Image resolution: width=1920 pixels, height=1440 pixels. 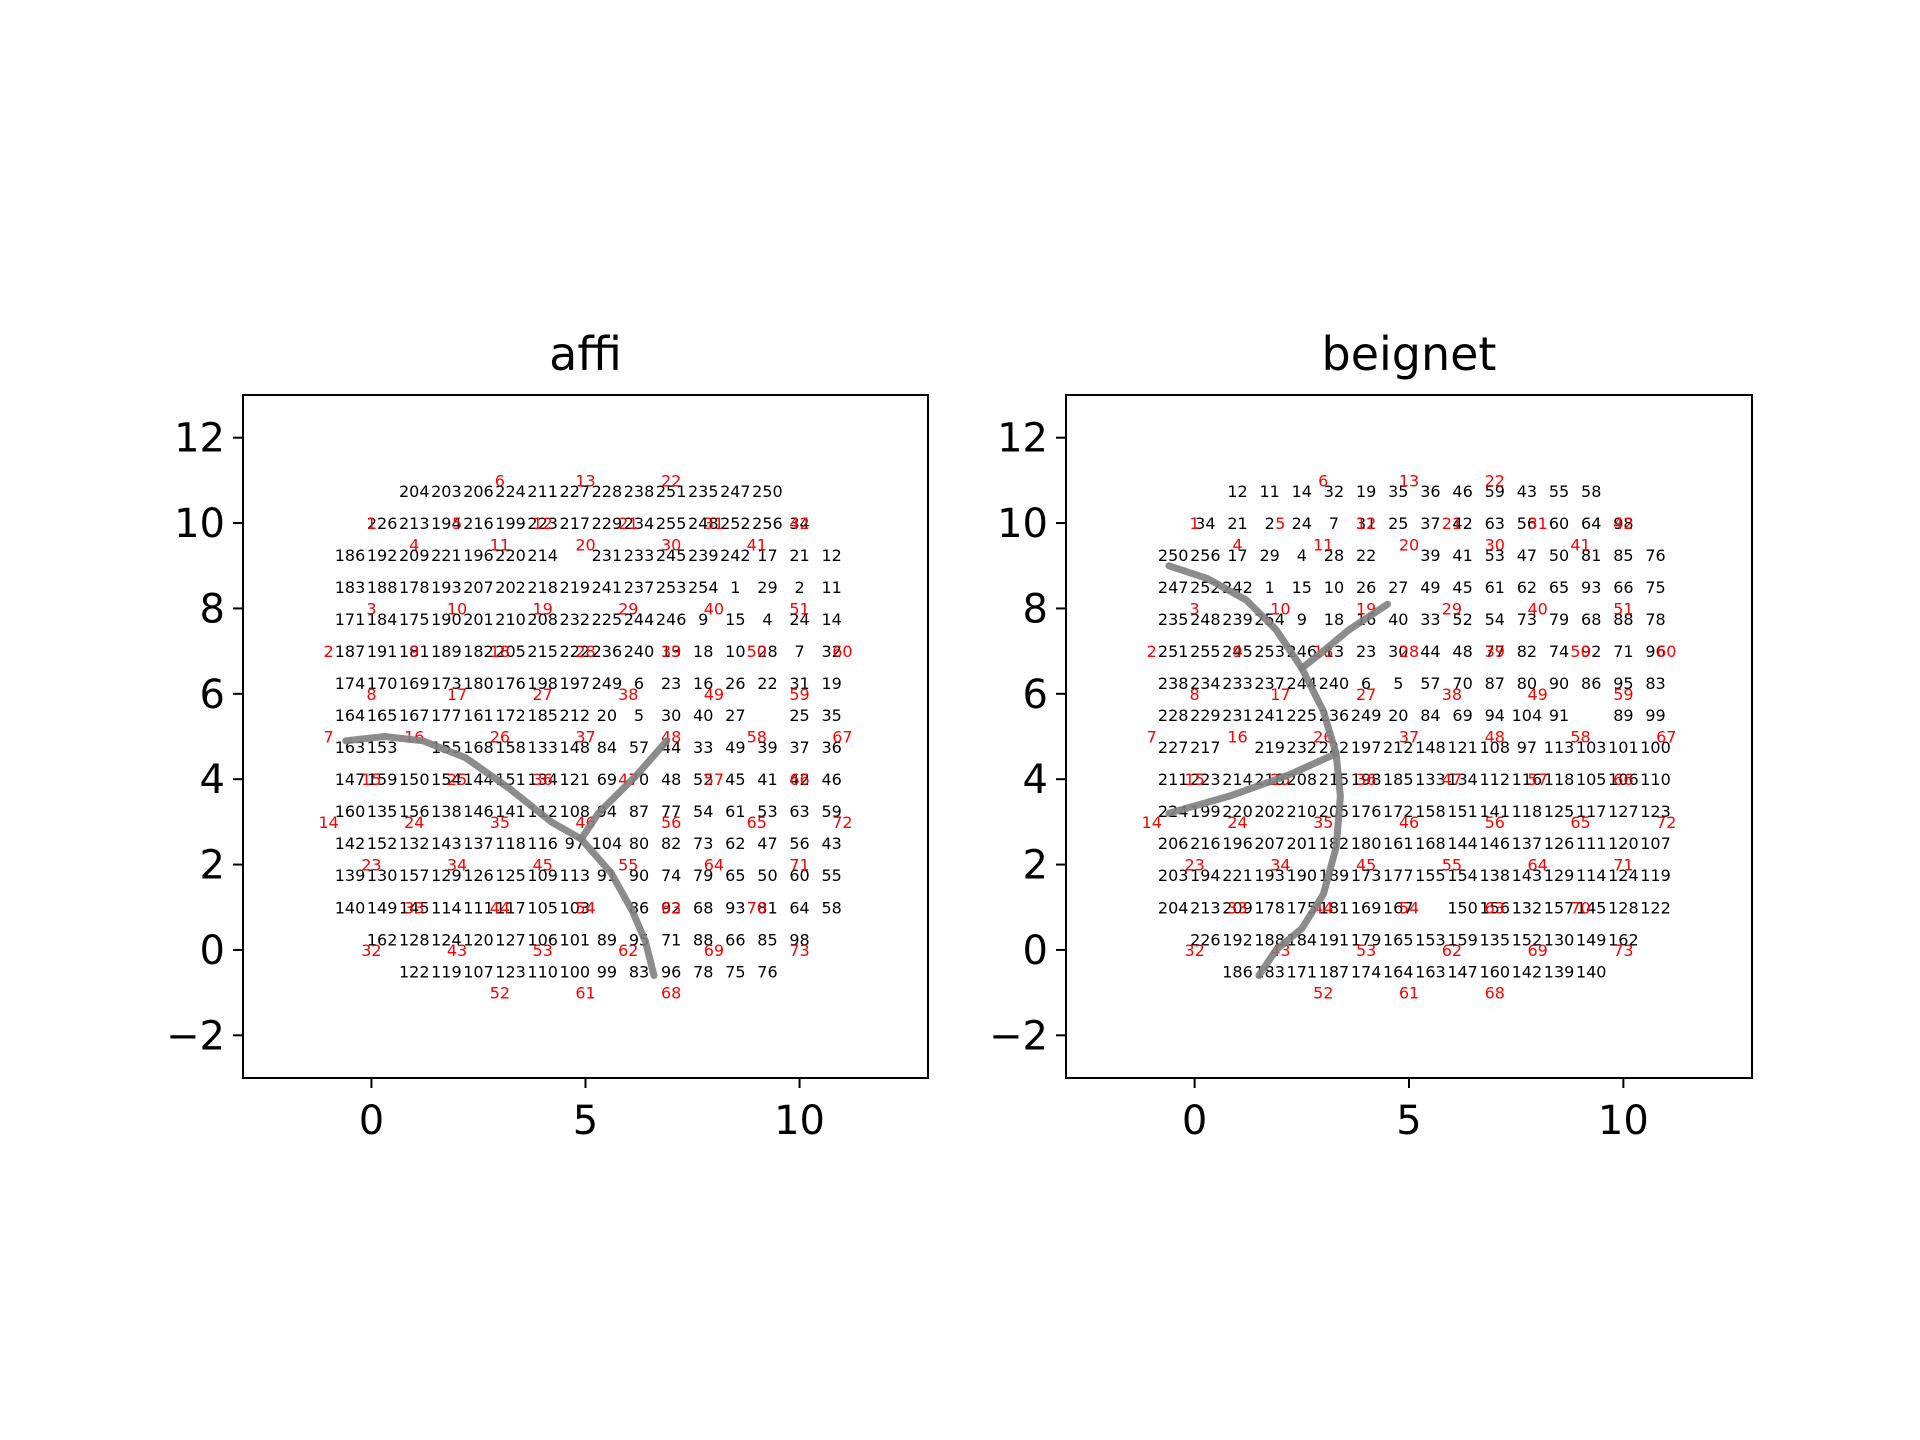 I want to click on red-label: 45, so click(x=543, y=865).